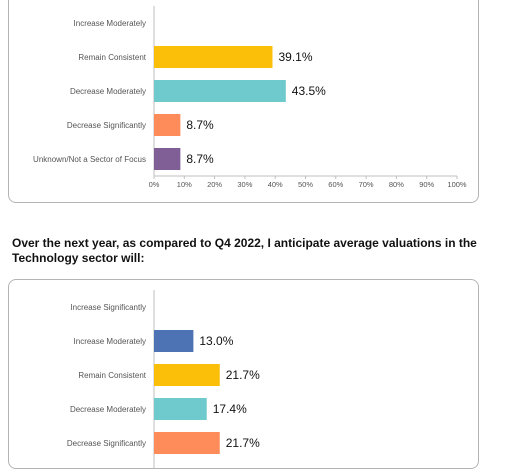 This screenshot has width=530, height=473. What do you see at coordinates (184, 184) in the screenshot?
I see `x-tick-label: 10%` at bounding box center [184, 184].